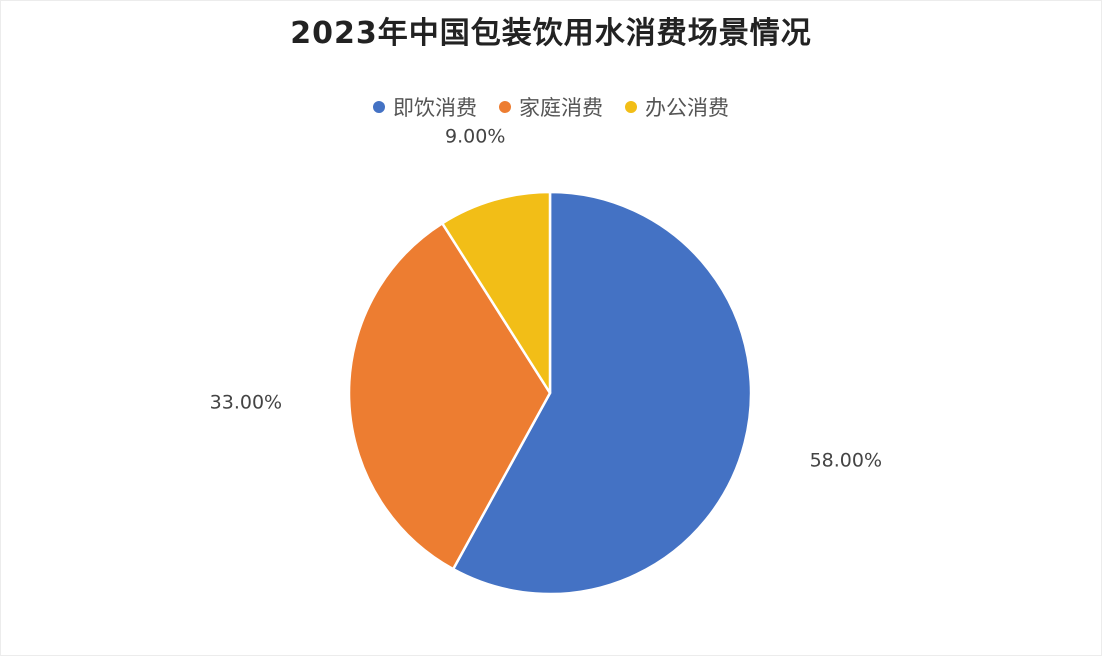 The image size is (1102, 656). Describe the element at coordinates (379, 107) in the screenshot. I see `legend-swatch-instant` at that location.